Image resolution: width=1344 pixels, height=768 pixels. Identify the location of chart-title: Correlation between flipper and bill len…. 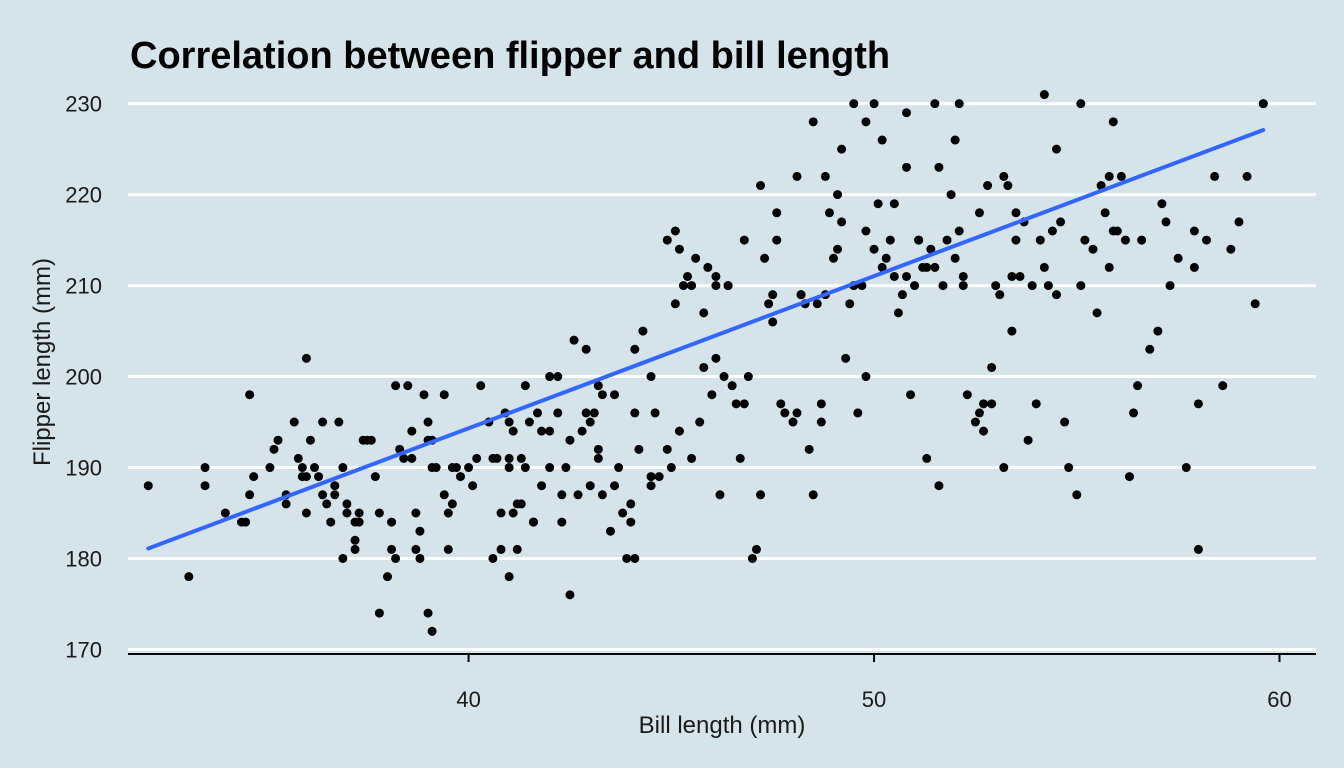
(510, 56).